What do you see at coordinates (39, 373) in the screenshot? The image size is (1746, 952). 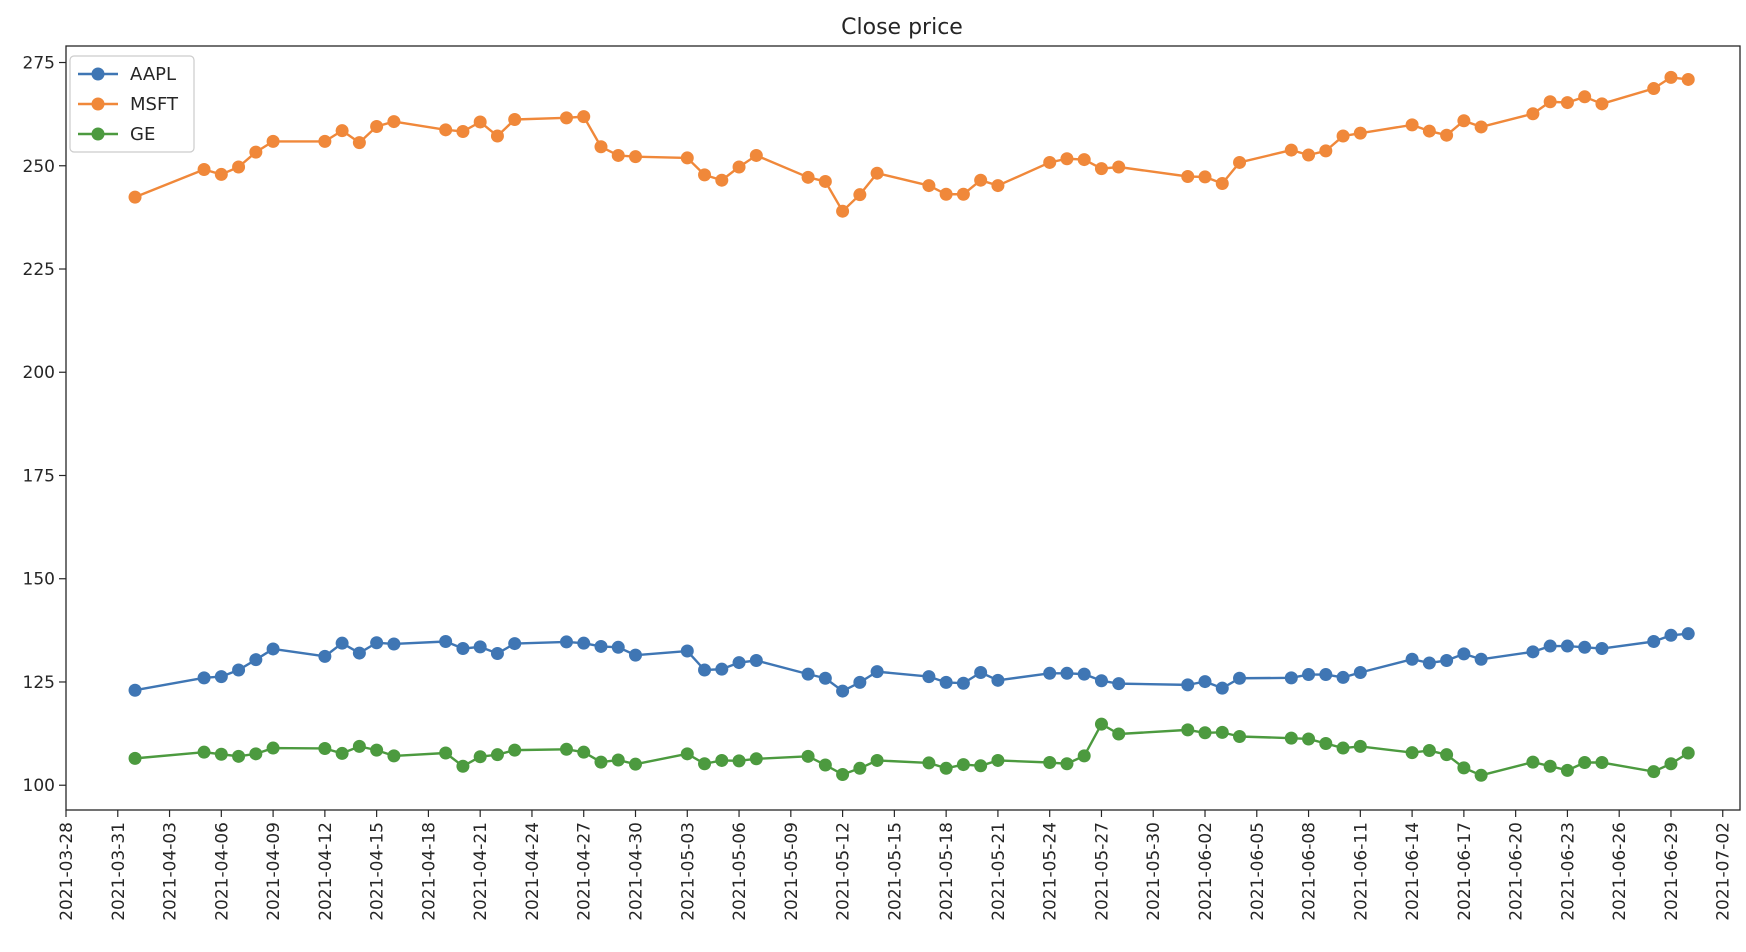 I see `y-tick-label: 200` at bounding box center [39, 373].